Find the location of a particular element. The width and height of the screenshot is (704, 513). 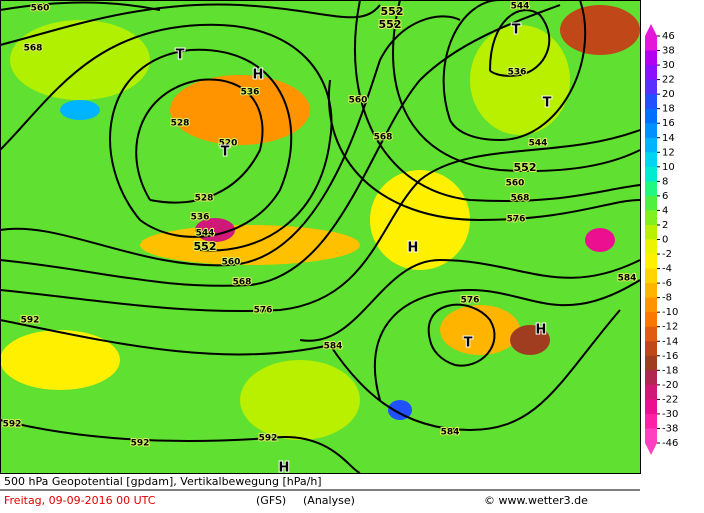

legend-tick-label: 18 is located at coordinates (668, 109).